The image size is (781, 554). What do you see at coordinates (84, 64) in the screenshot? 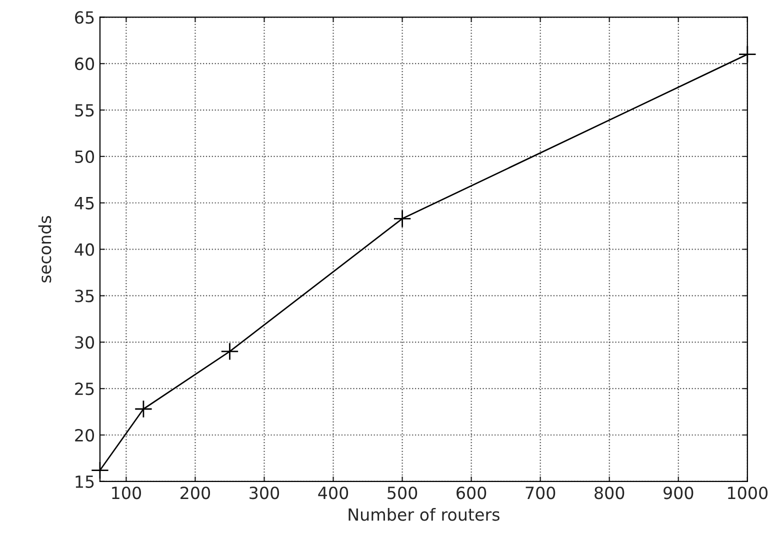
I see `y-tick-label: 60` at bounding box center [84, 64].